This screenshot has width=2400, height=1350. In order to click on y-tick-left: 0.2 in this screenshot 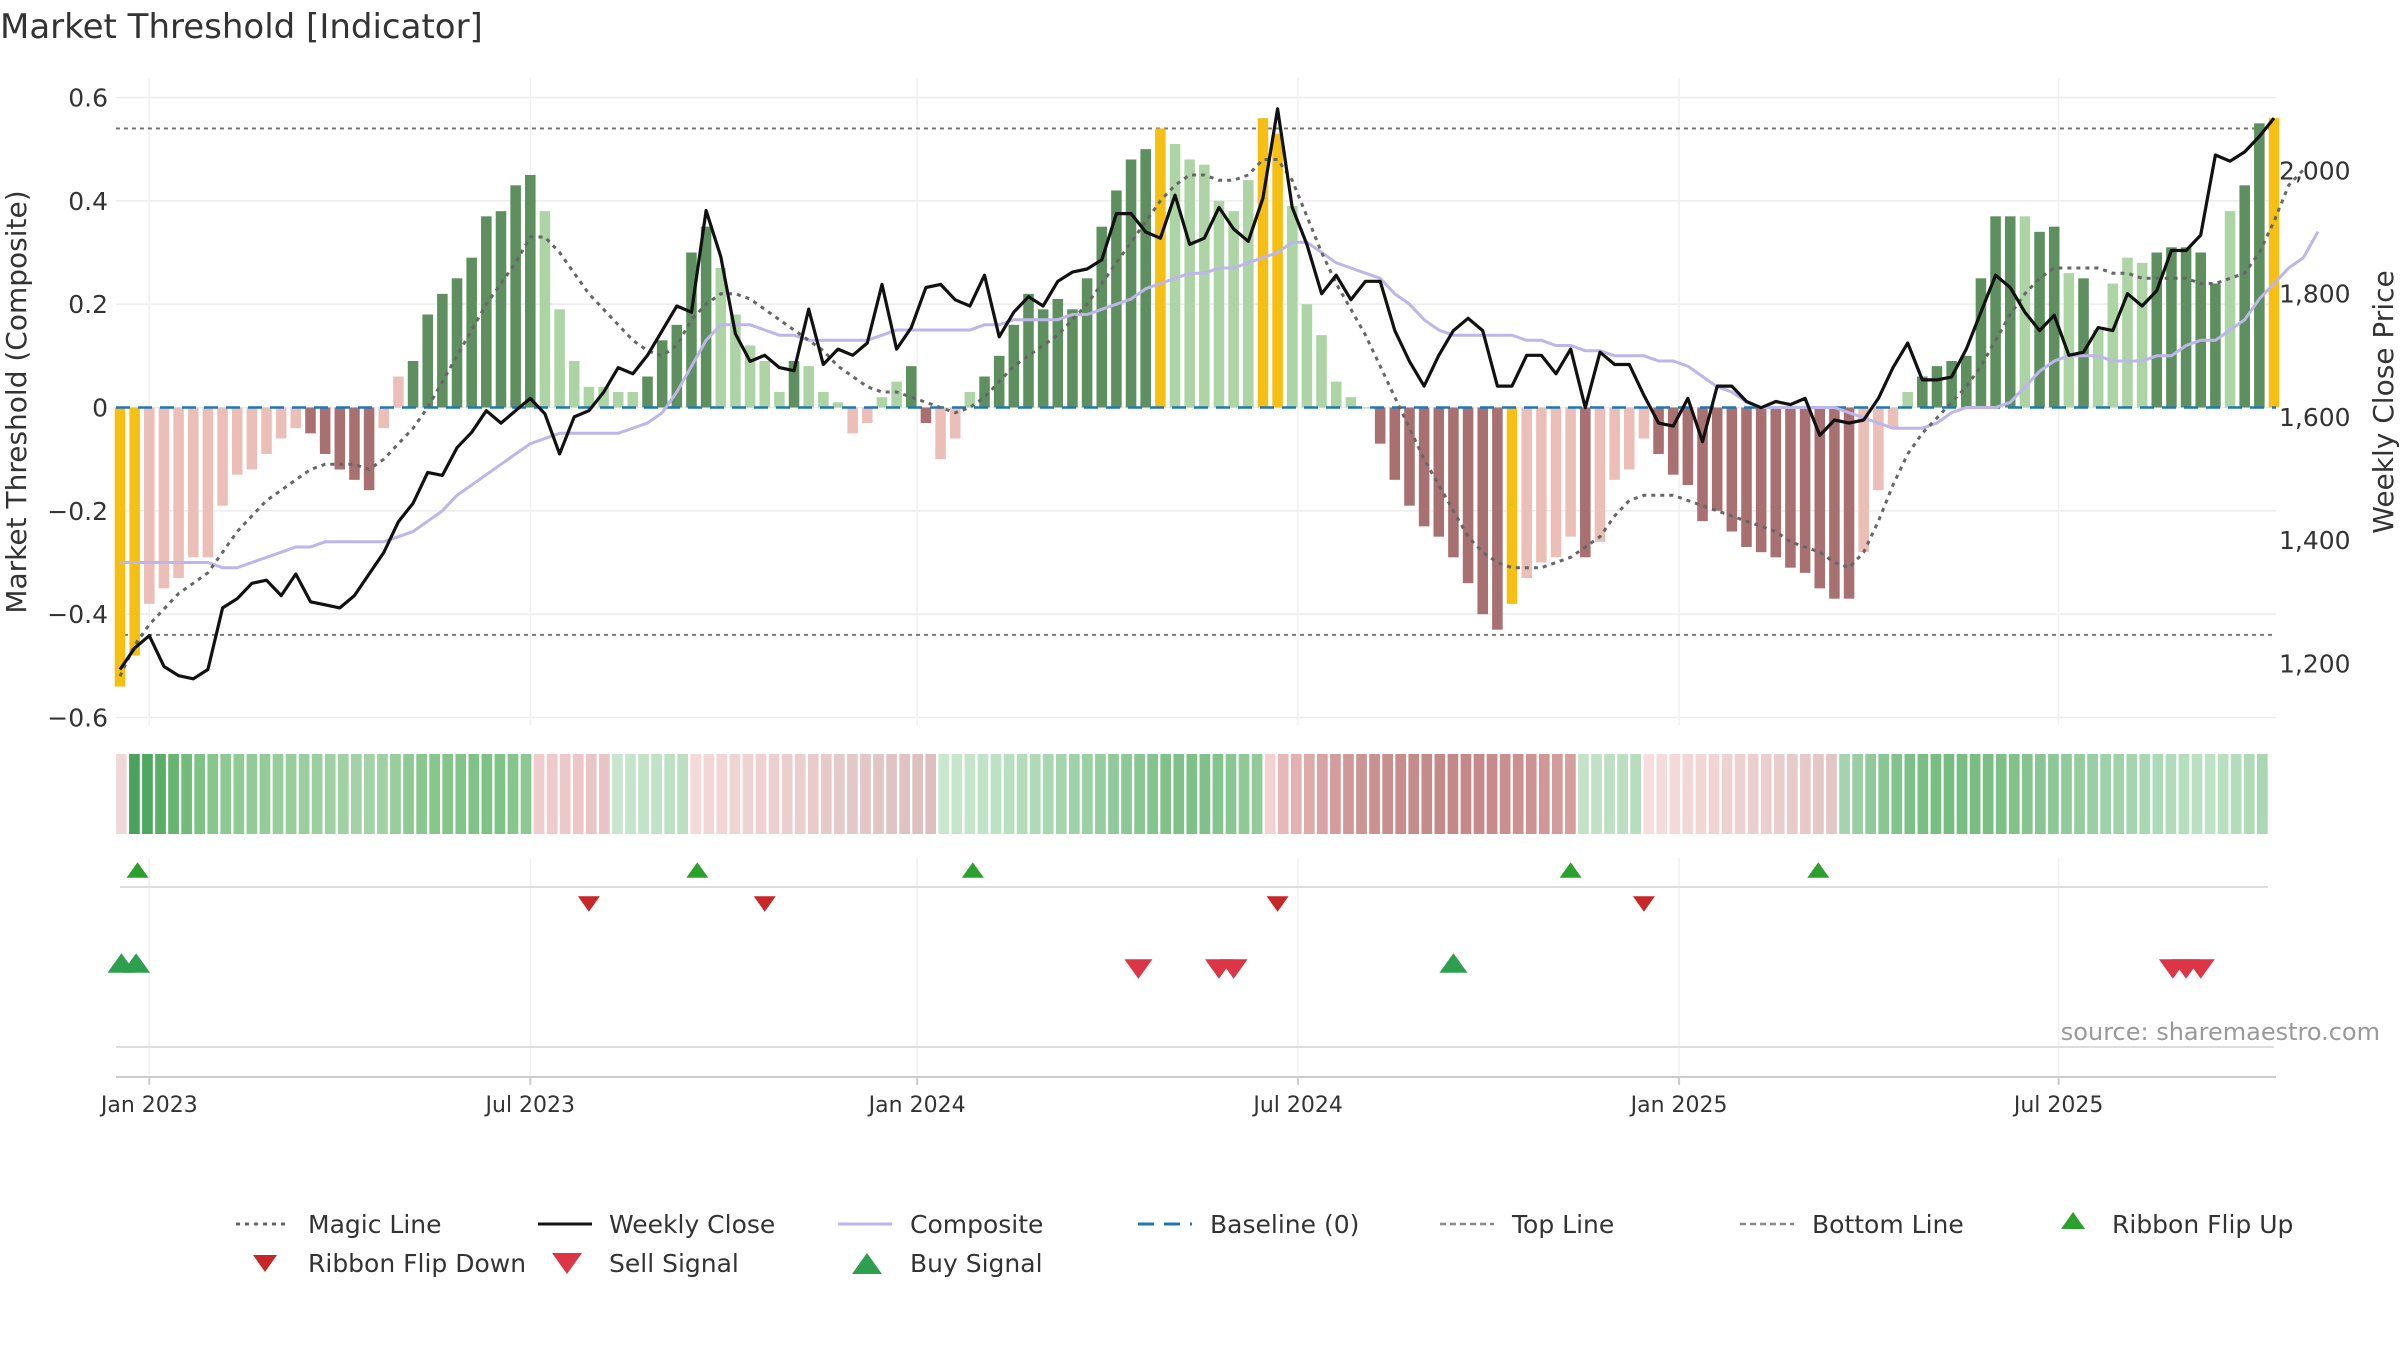, I will do `click(88, 304)`.